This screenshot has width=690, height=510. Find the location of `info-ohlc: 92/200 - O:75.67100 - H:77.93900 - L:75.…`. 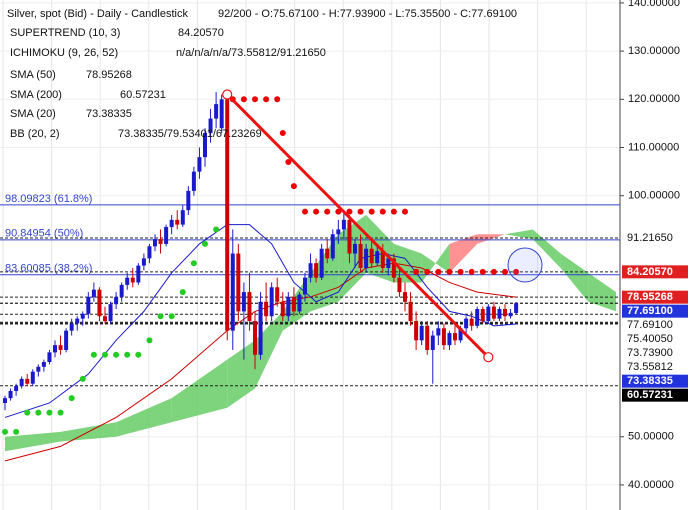

info-ohlc: 92/200 - O:75.67100 - H:77.93900 - L:75.… is located at coordinates (367, 14).